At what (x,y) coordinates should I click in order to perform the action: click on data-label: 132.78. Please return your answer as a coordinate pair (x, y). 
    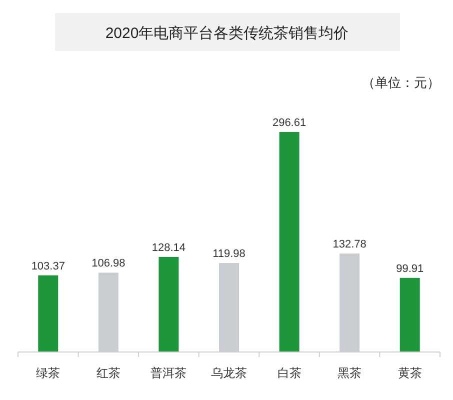
    Looking at the image, I should click on (349, 244).